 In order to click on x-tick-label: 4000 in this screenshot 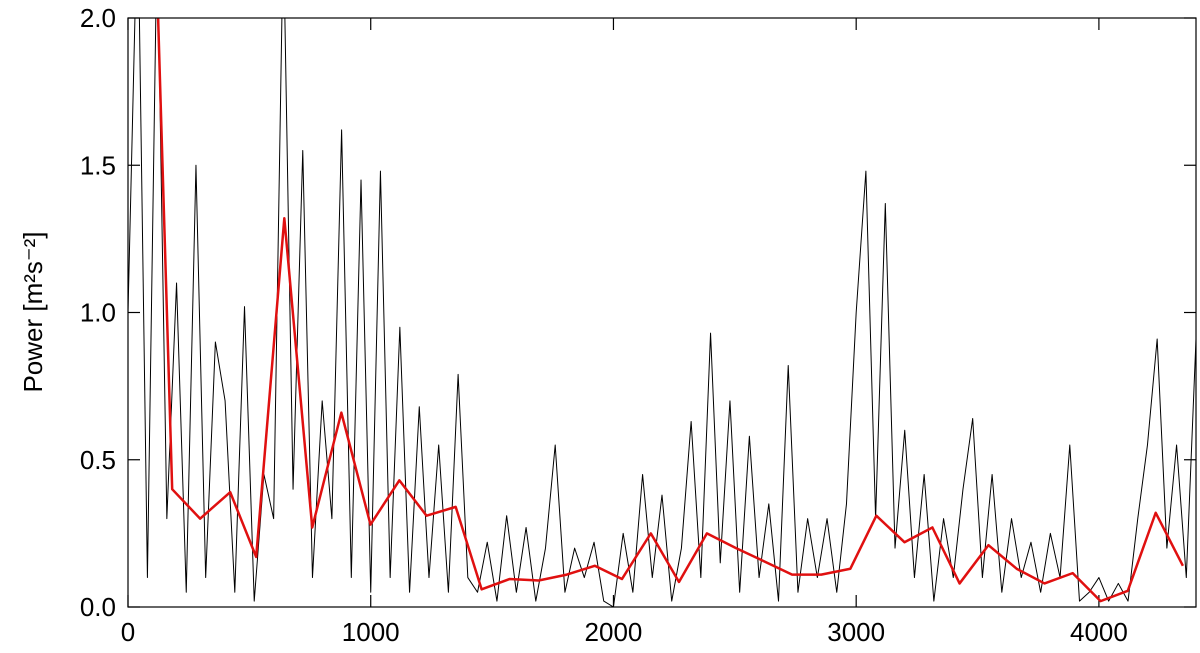, I will do `click(1099, 632)`.